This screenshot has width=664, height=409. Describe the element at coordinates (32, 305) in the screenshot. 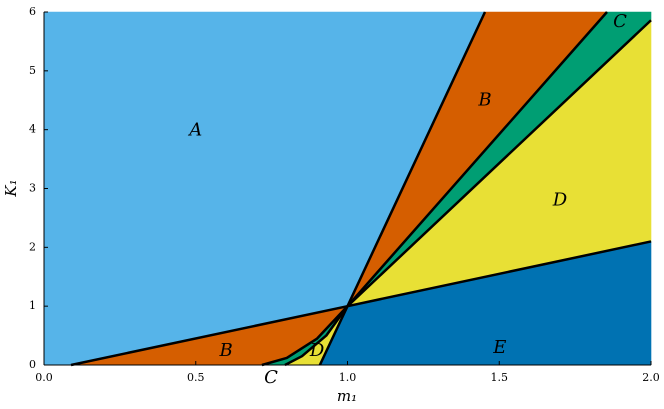

I see `y-tick-label: 1` at that location.